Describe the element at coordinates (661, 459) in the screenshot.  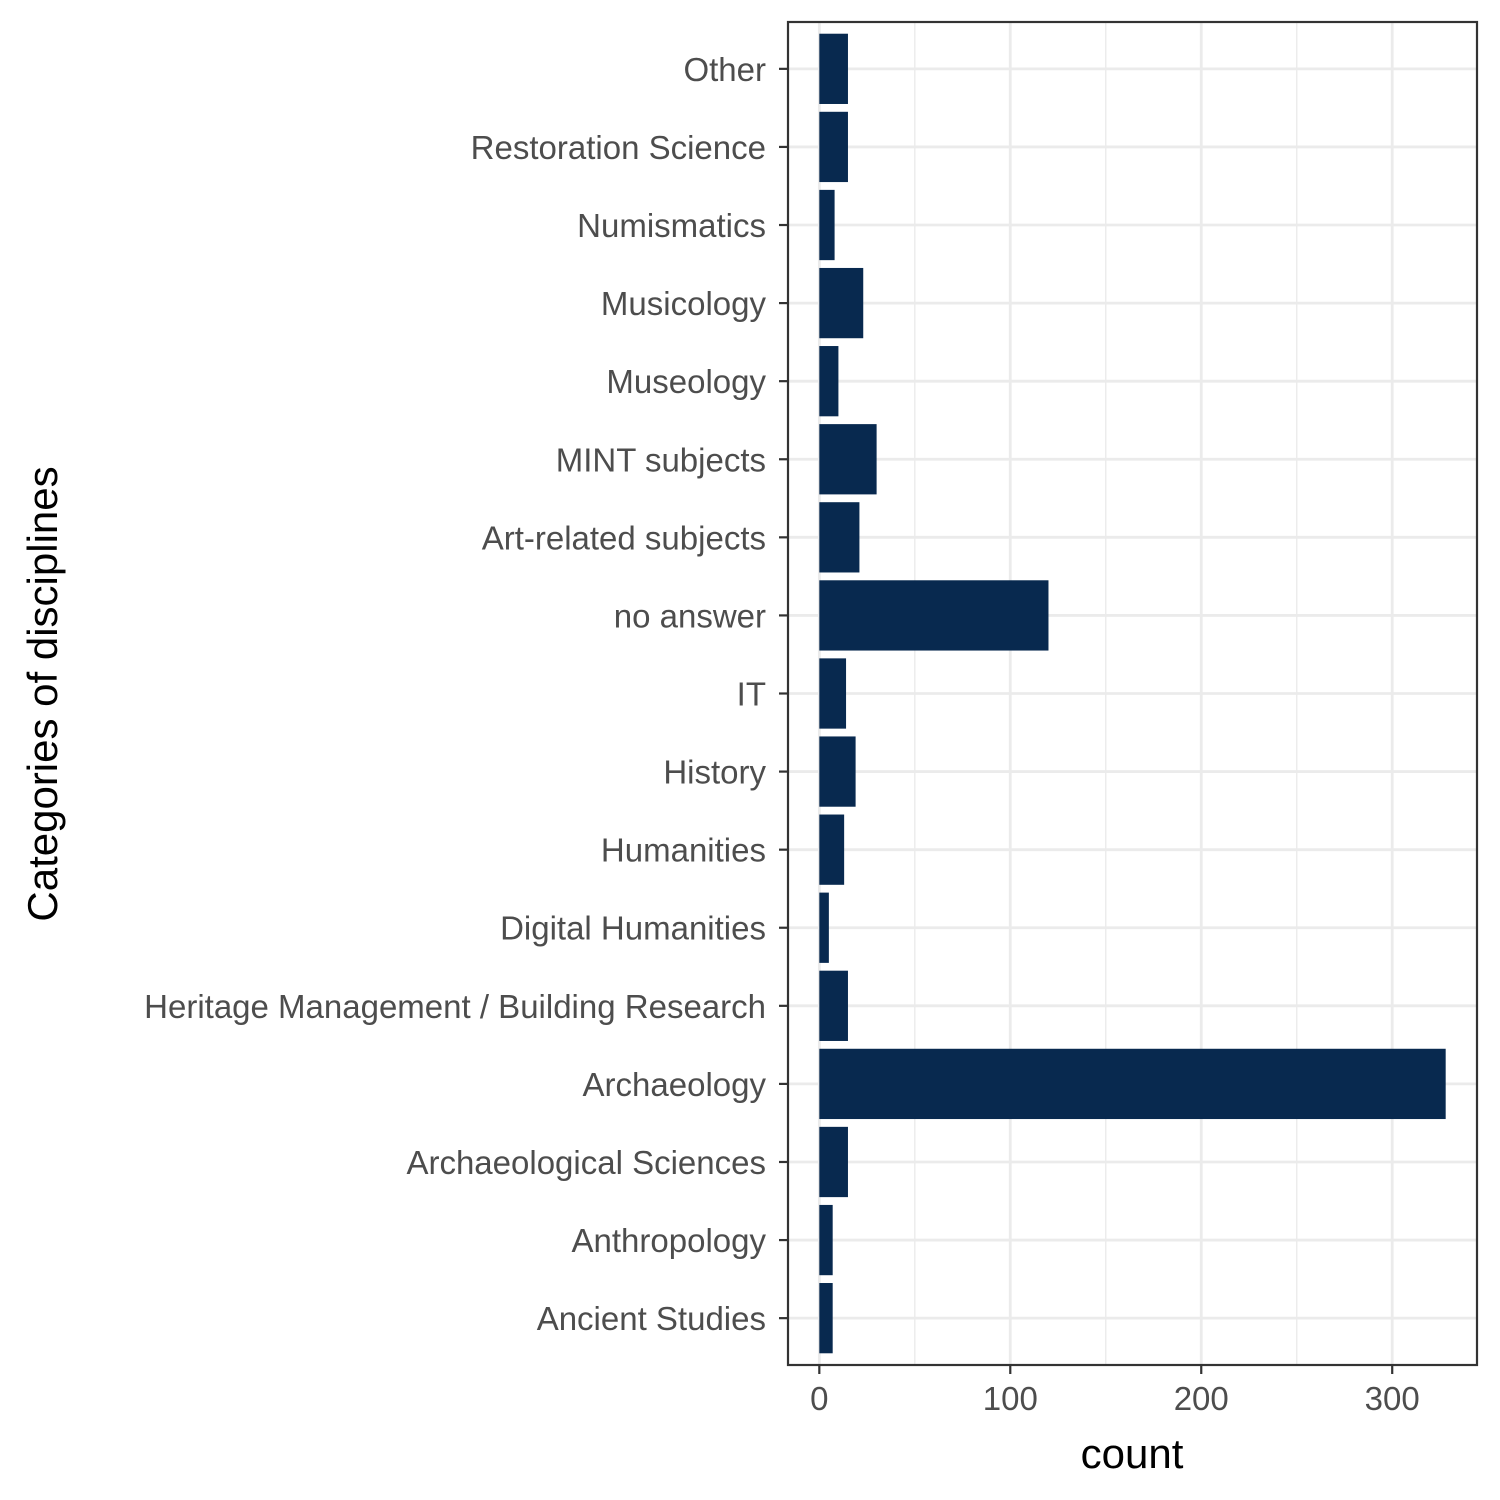
I see `y-tick-label: MINT subjects` at that location.